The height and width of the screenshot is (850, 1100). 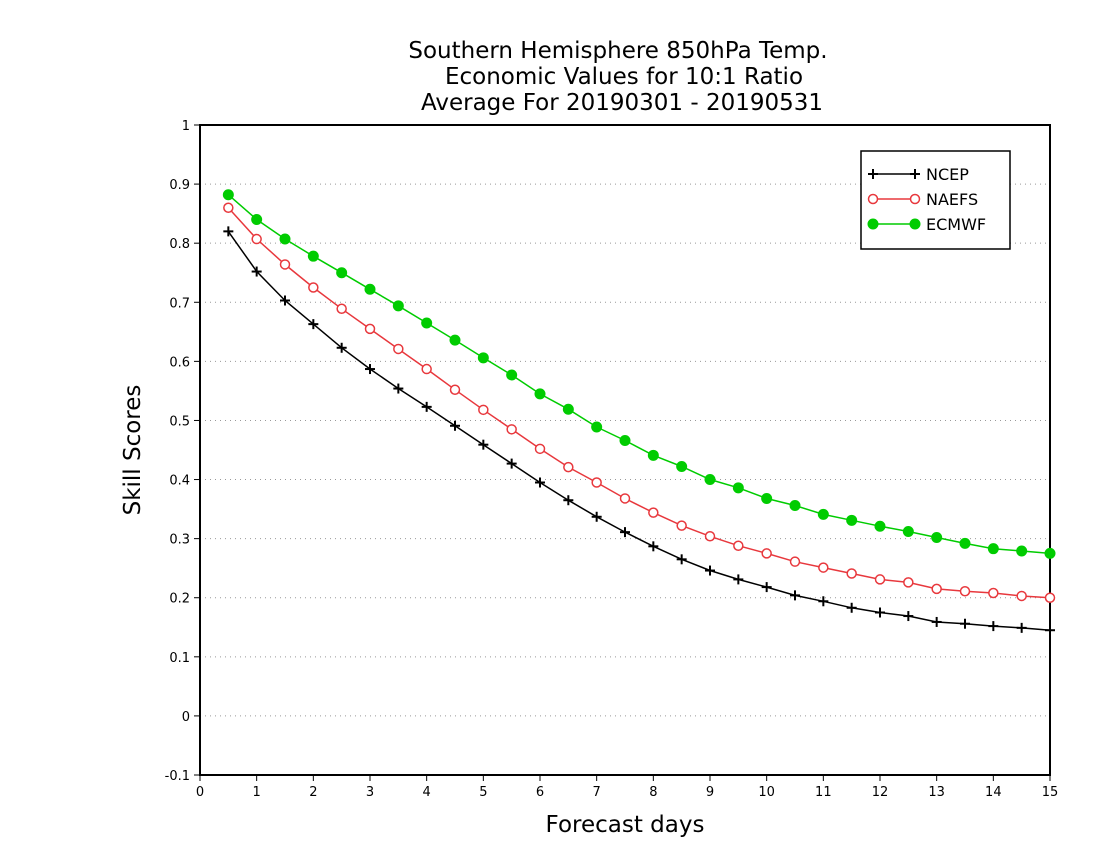 I want to click on y-axis-label: Skill Scores, so click(x=133, y=450).